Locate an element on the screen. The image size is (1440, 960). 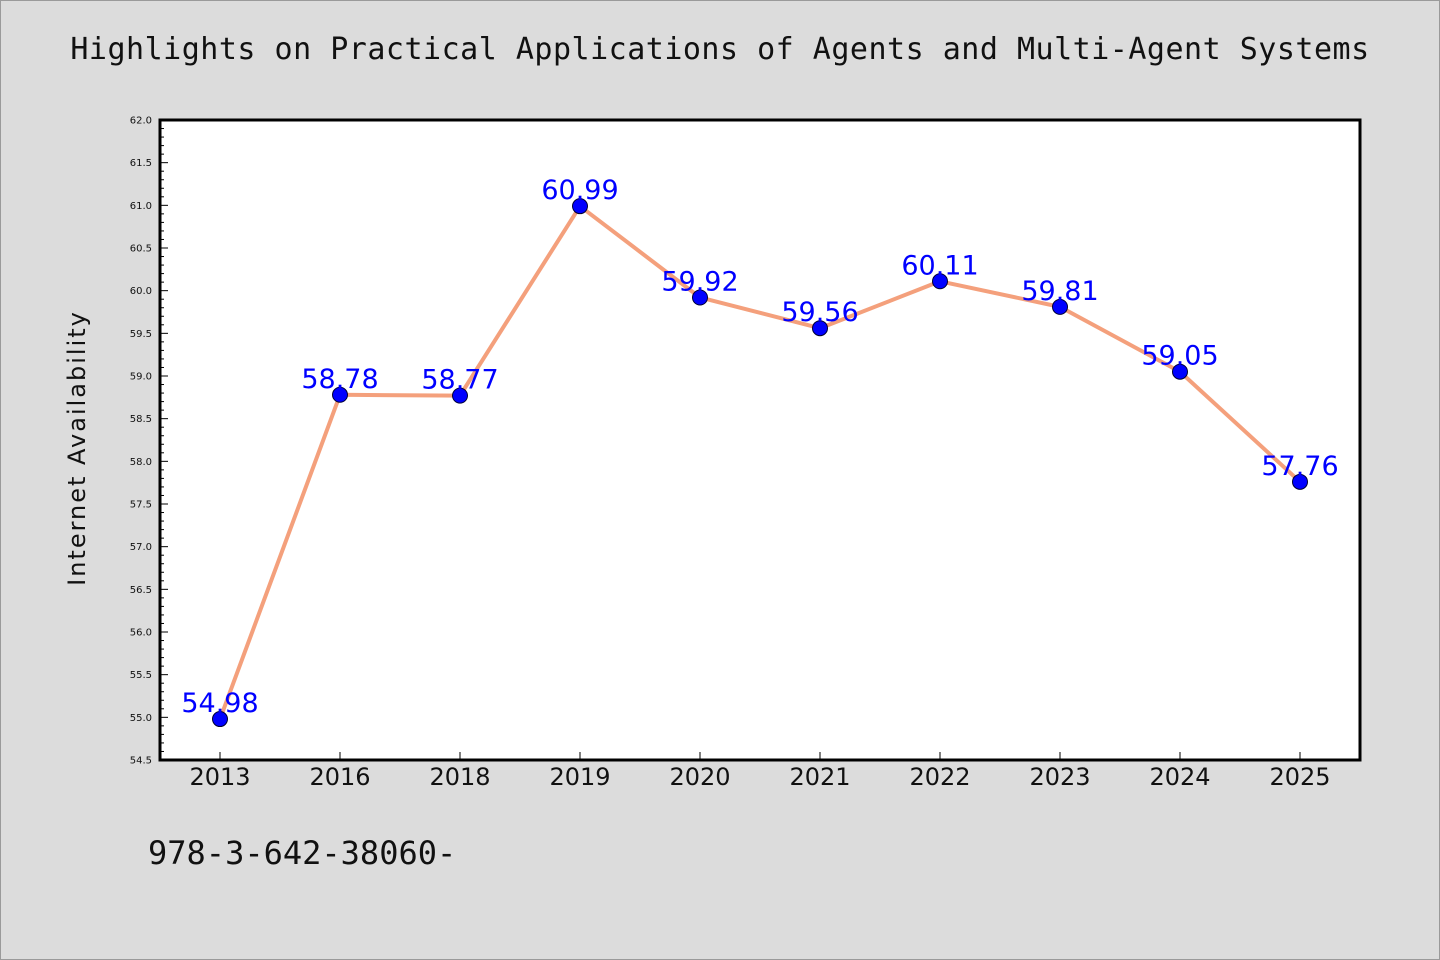
y-tick-label: 56.0 is located at coordinates (141, 633).